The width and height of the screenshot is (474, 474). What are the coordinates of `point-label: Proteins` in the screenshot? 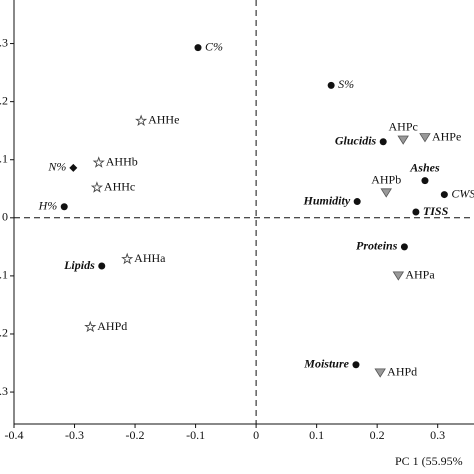 It's located at (377, 246).